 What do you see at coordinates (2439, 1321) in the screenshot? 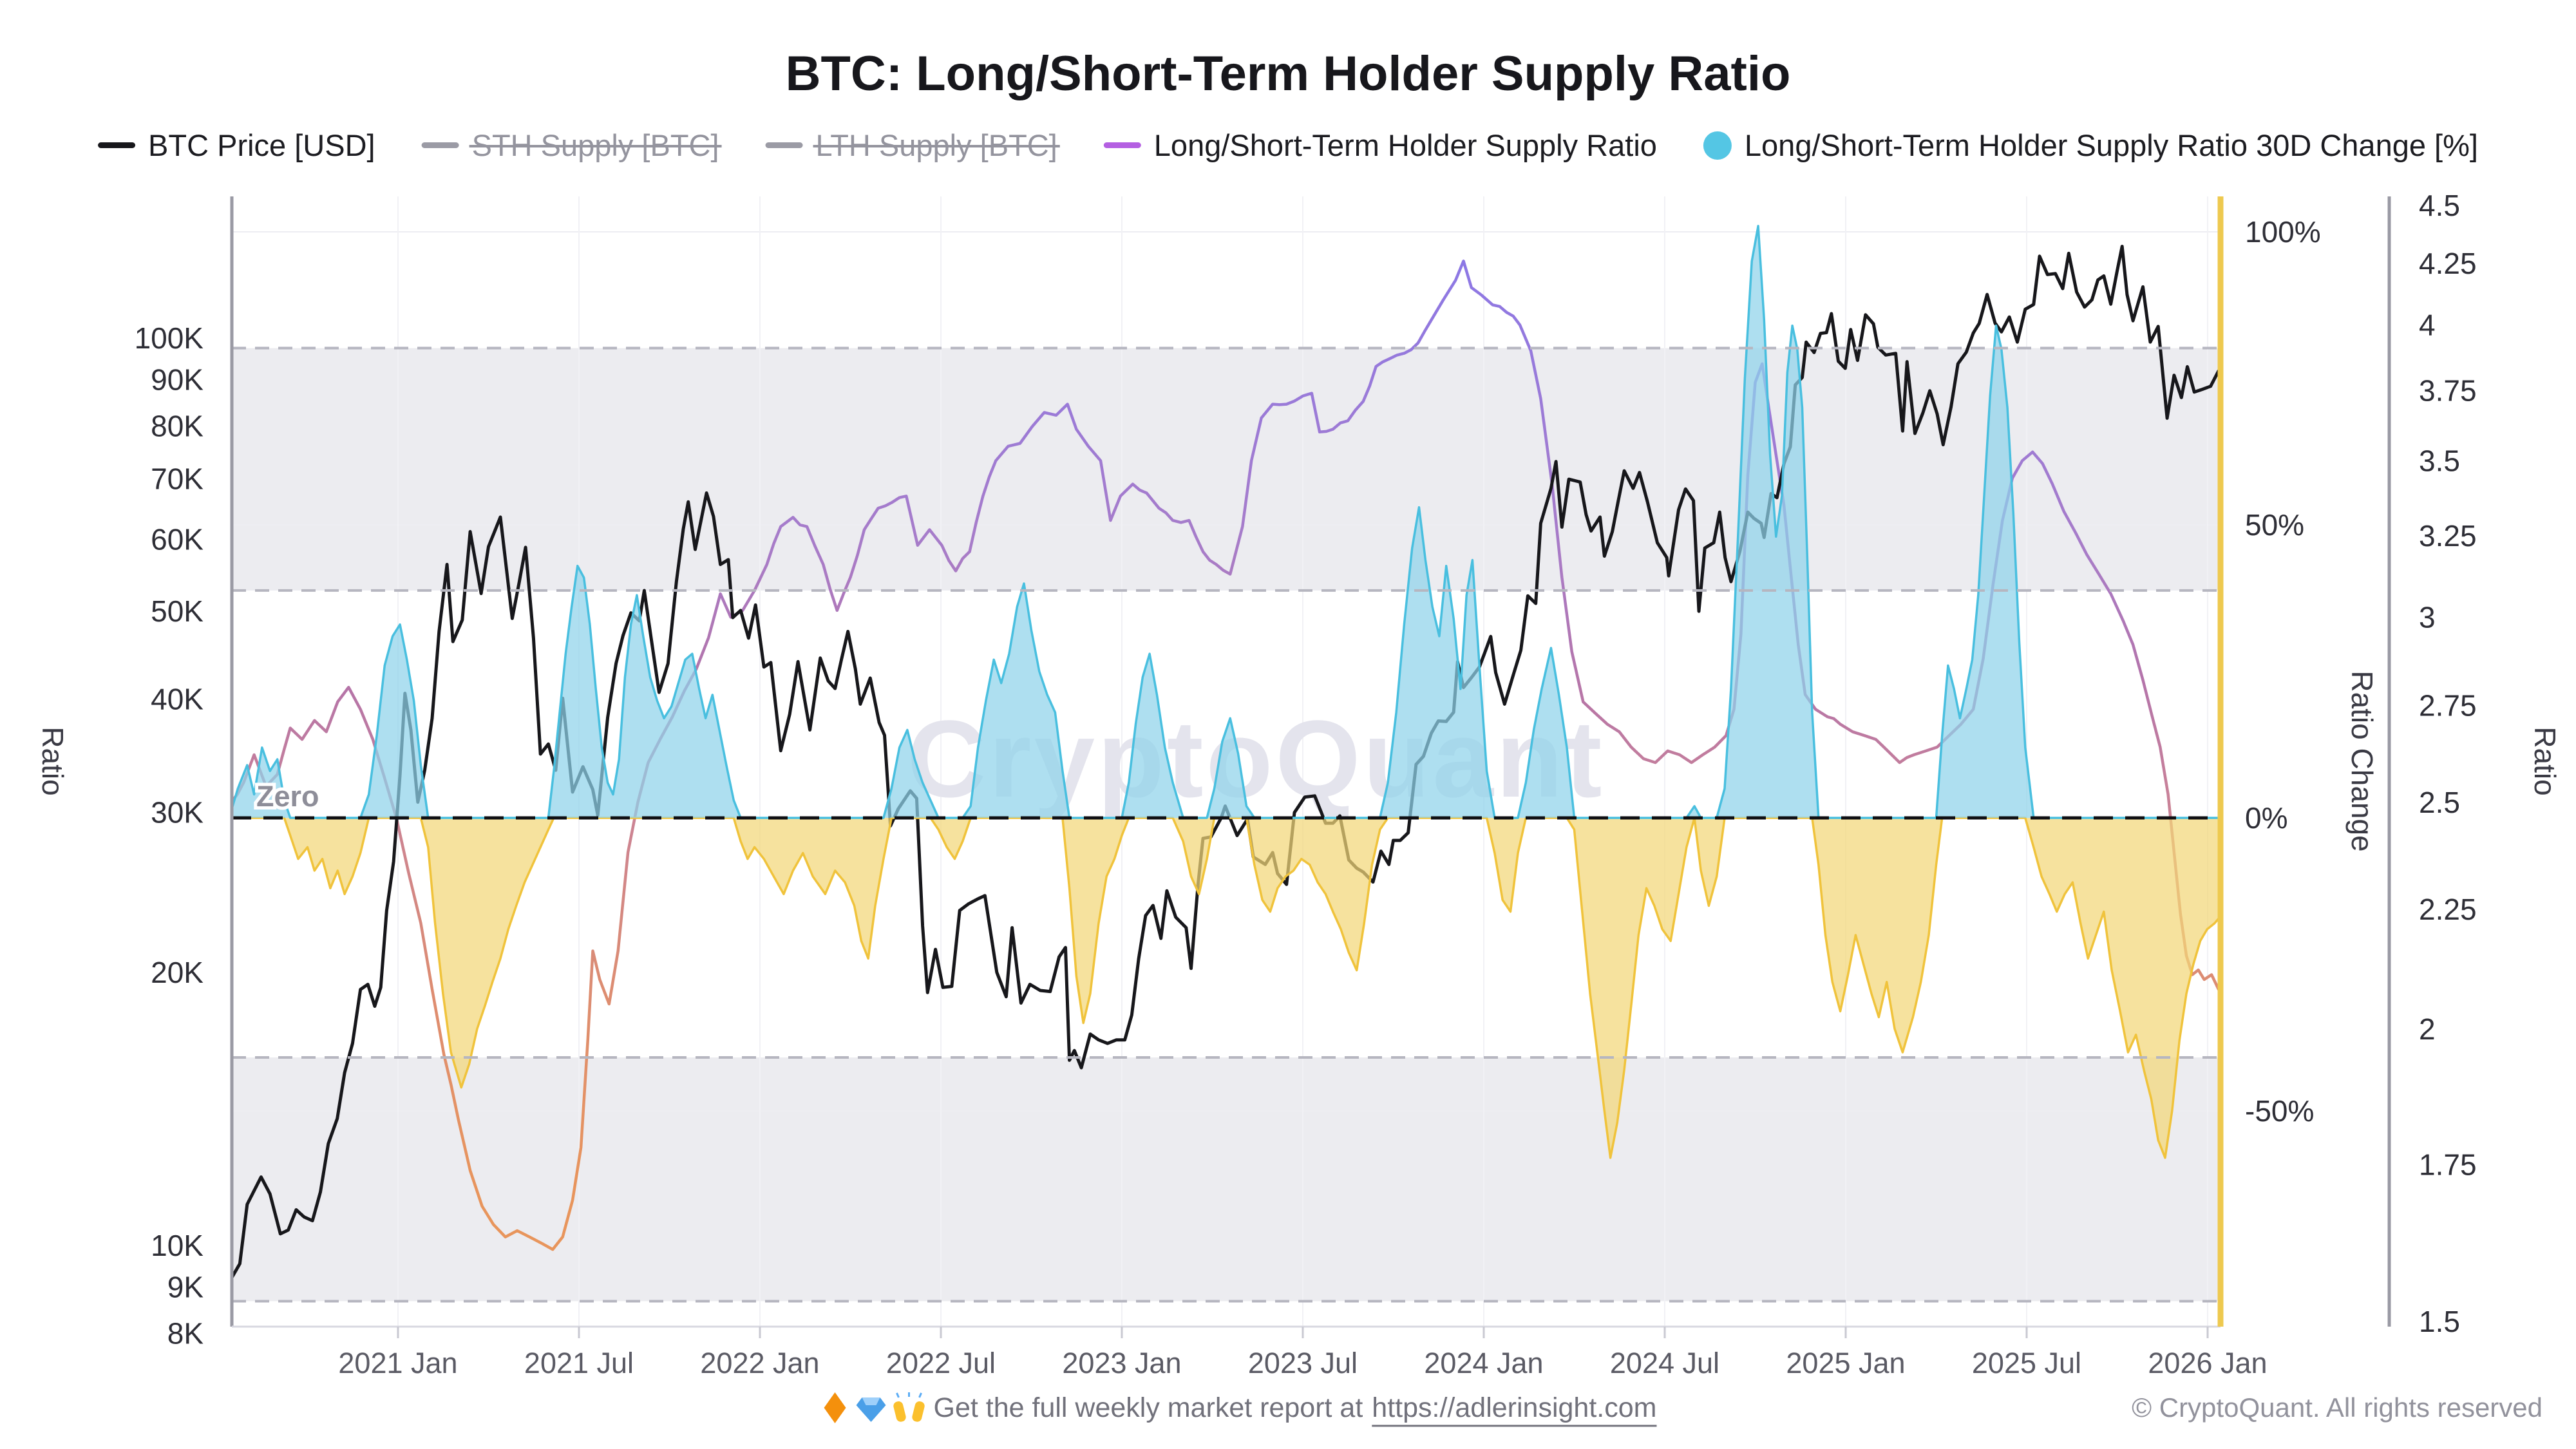
I see `y-ratio-tick-label: 1.5` at bounding box center [2439, 1321].